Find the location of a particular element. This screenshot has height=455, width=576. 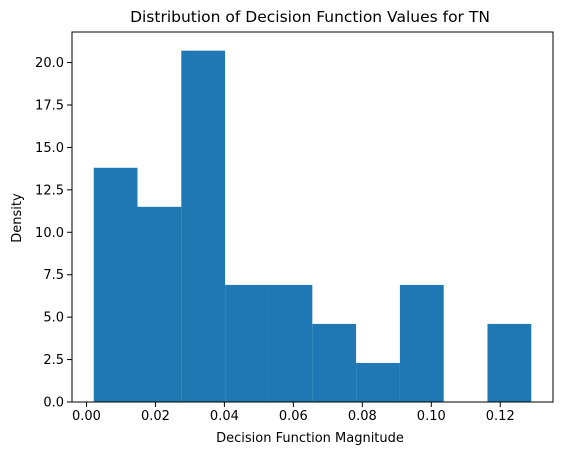

y-tick-label-5: 10.0 is located at coordinates (49, 233).